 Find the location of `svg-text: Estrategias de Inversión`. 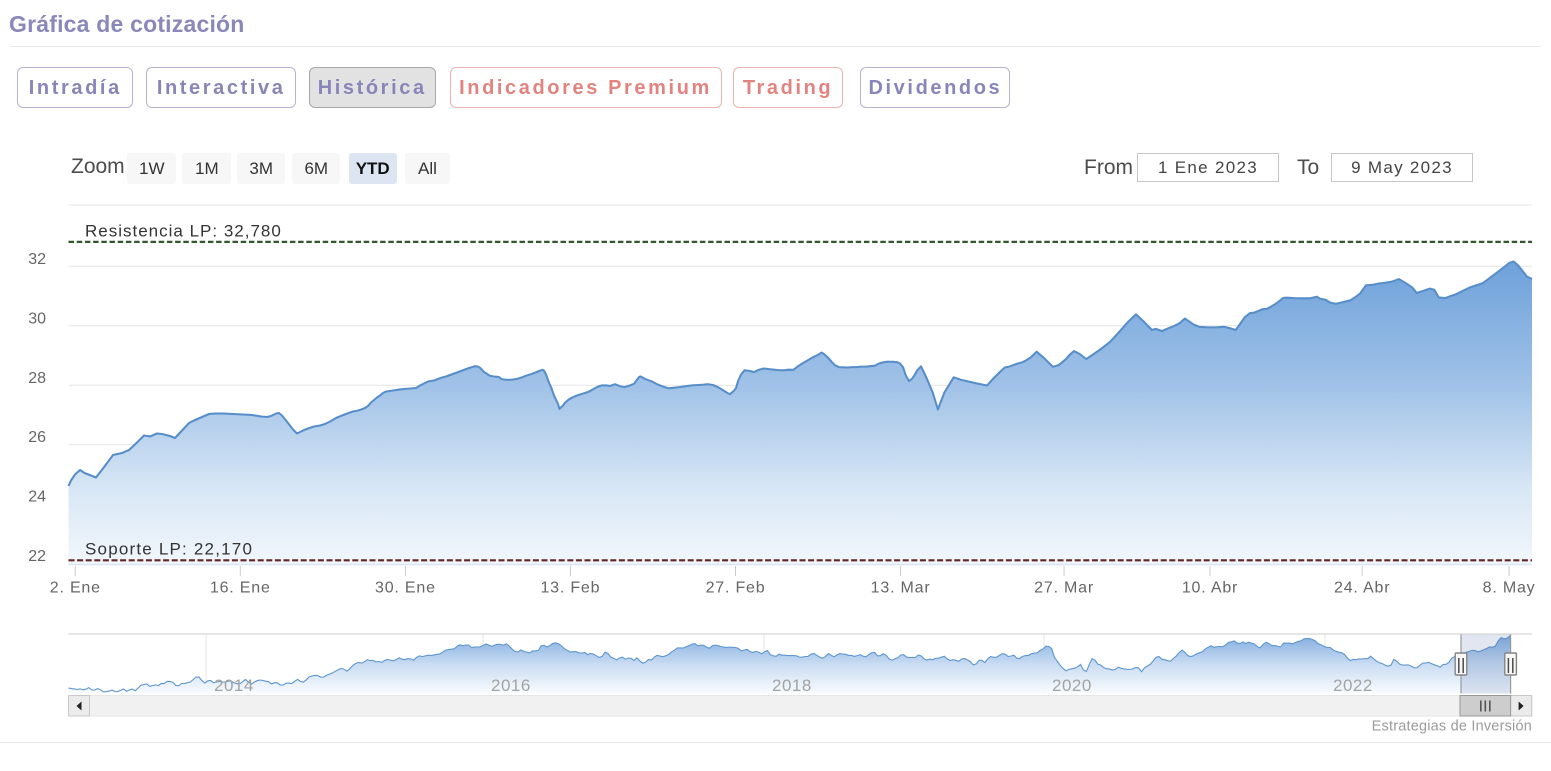

svg-text: Estrategias de Inversión is located at coordinates (1452, 727).